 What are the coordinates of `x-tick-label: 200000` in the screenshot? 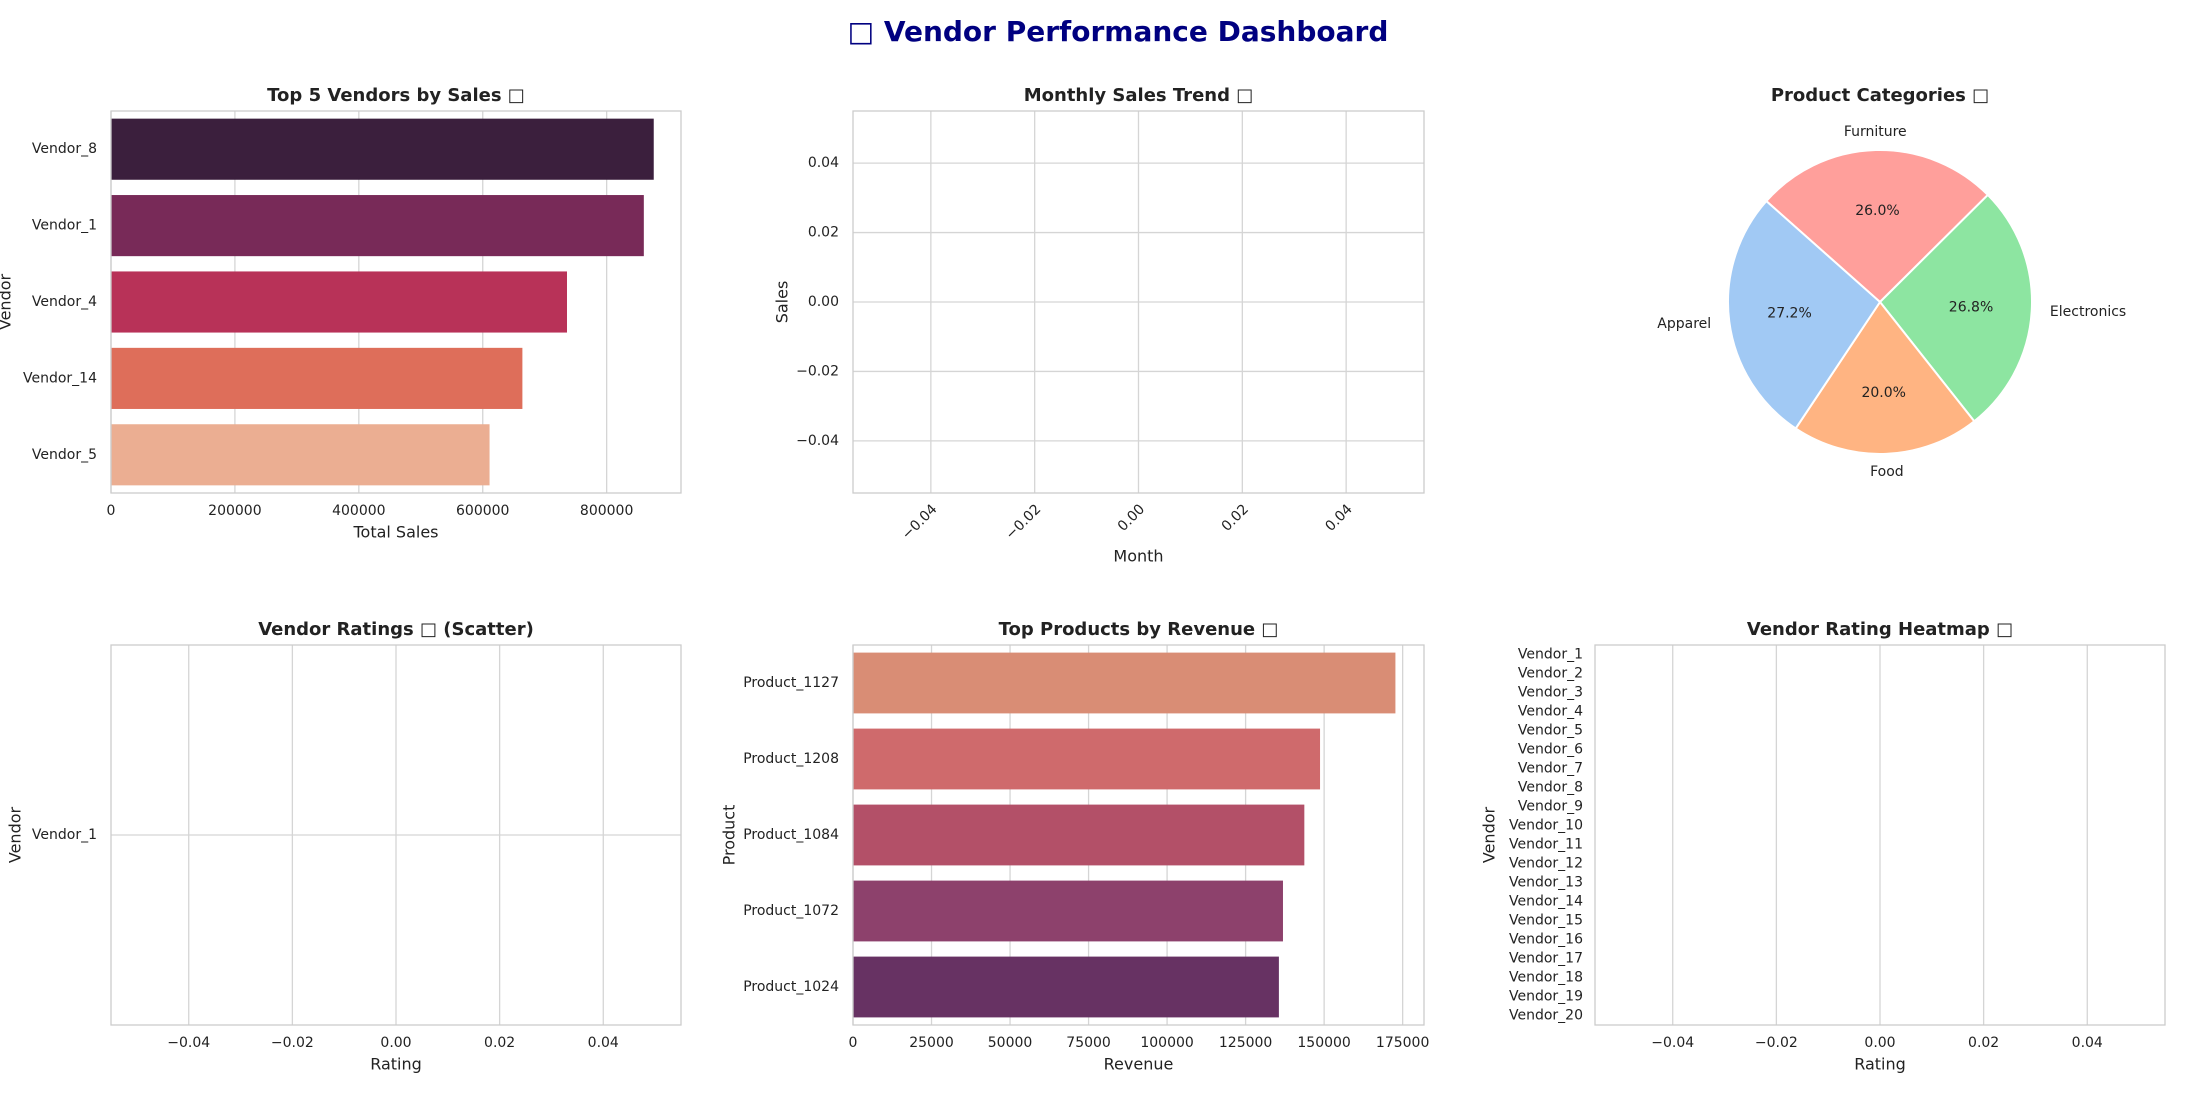 It's located at (234, 511).